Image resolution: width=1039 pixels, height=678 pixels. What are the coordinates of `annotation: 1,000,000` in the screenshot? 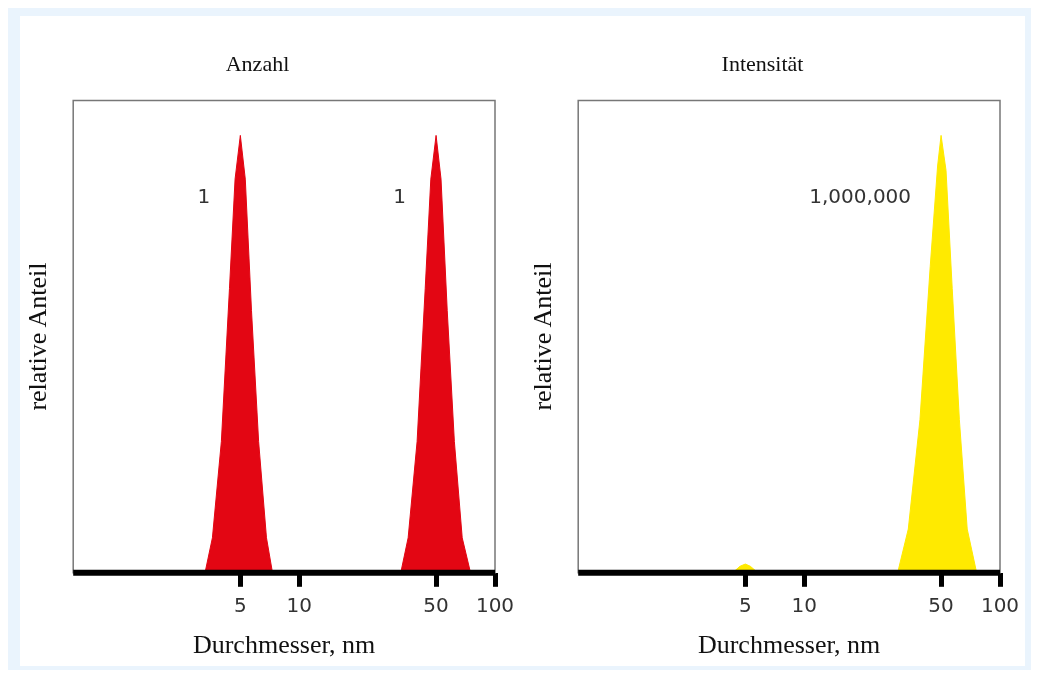 It's located at (860, 195).